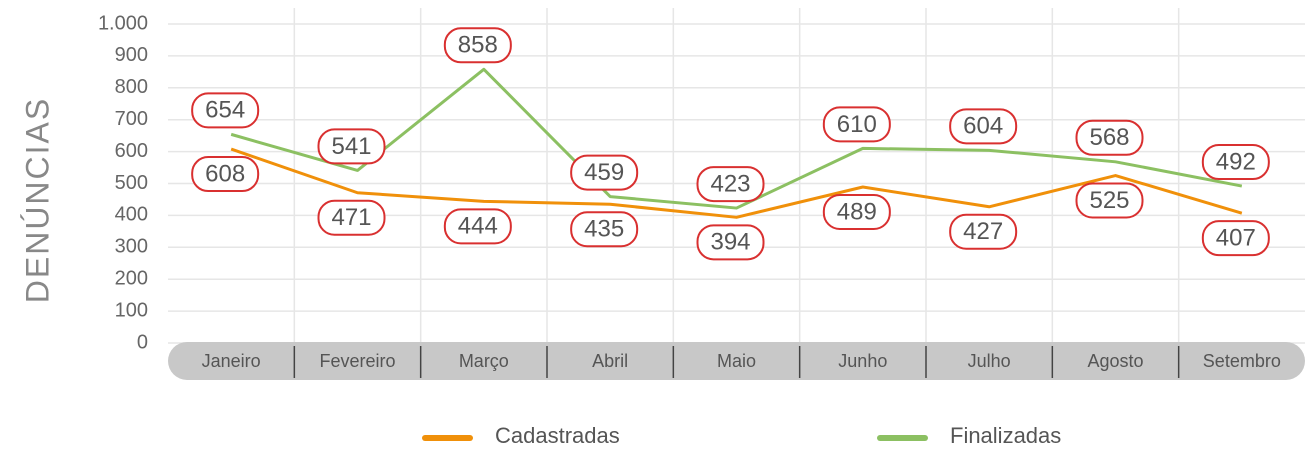 The height and width of the screenshot is (450, 1308). What do you see at coordinates (131, 151) in the screenshot?
I see `y-tick-label: 600` at bounding box center [131, 151].